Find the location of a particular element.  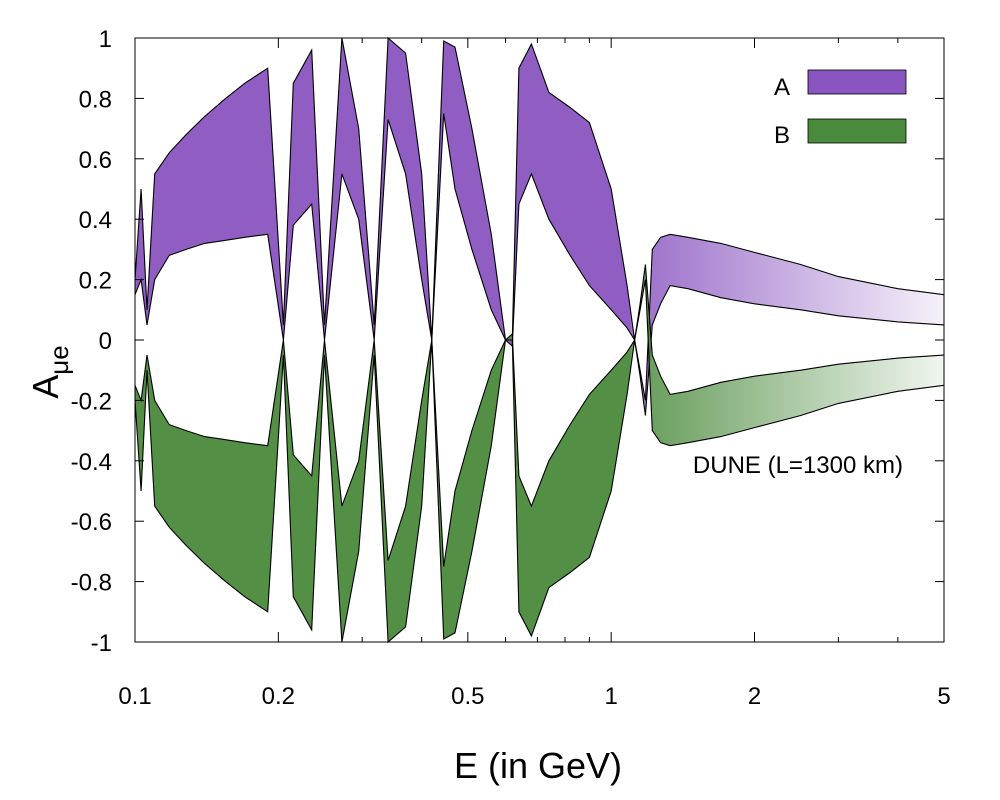

y-tick-label: -1 is located at coordinates (101, 643).